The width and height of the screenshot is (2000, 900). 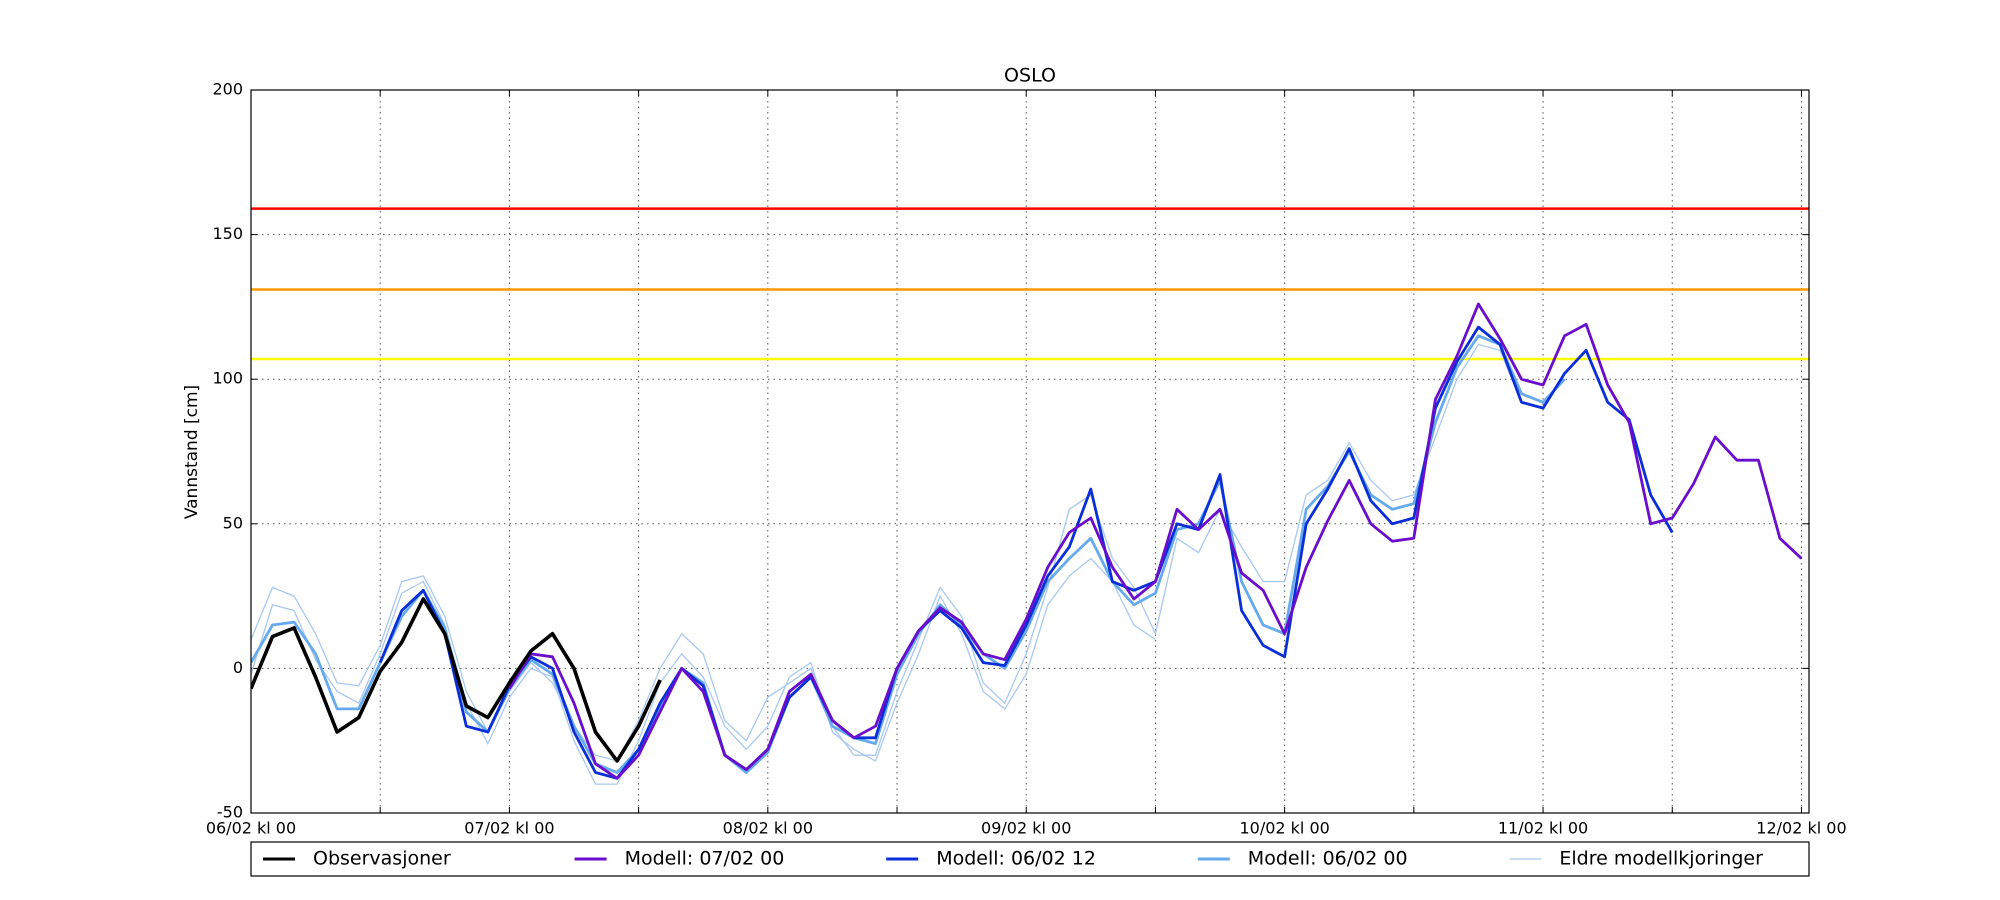 What do you see at coordinates (1328, 859) in the screenshot?
I see `legend-label: Modell: 06/02 00` at bounding box center [1328, 859].